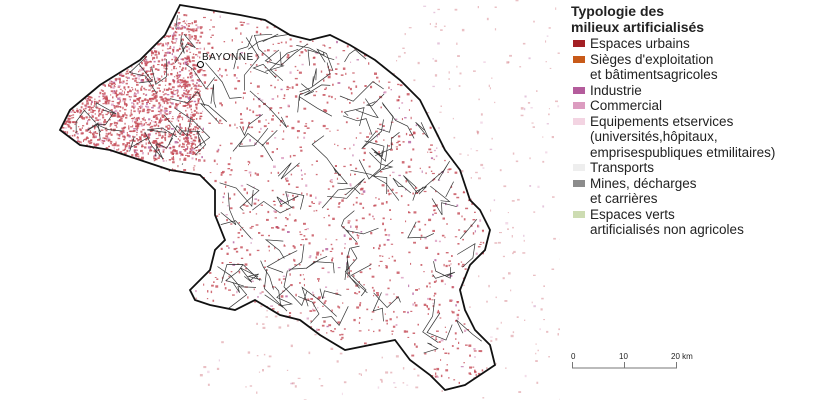 The width and height of the screenshot is (826, 400). I want to click on legend-title-line: milieux artificialisés, so click(638, 27).